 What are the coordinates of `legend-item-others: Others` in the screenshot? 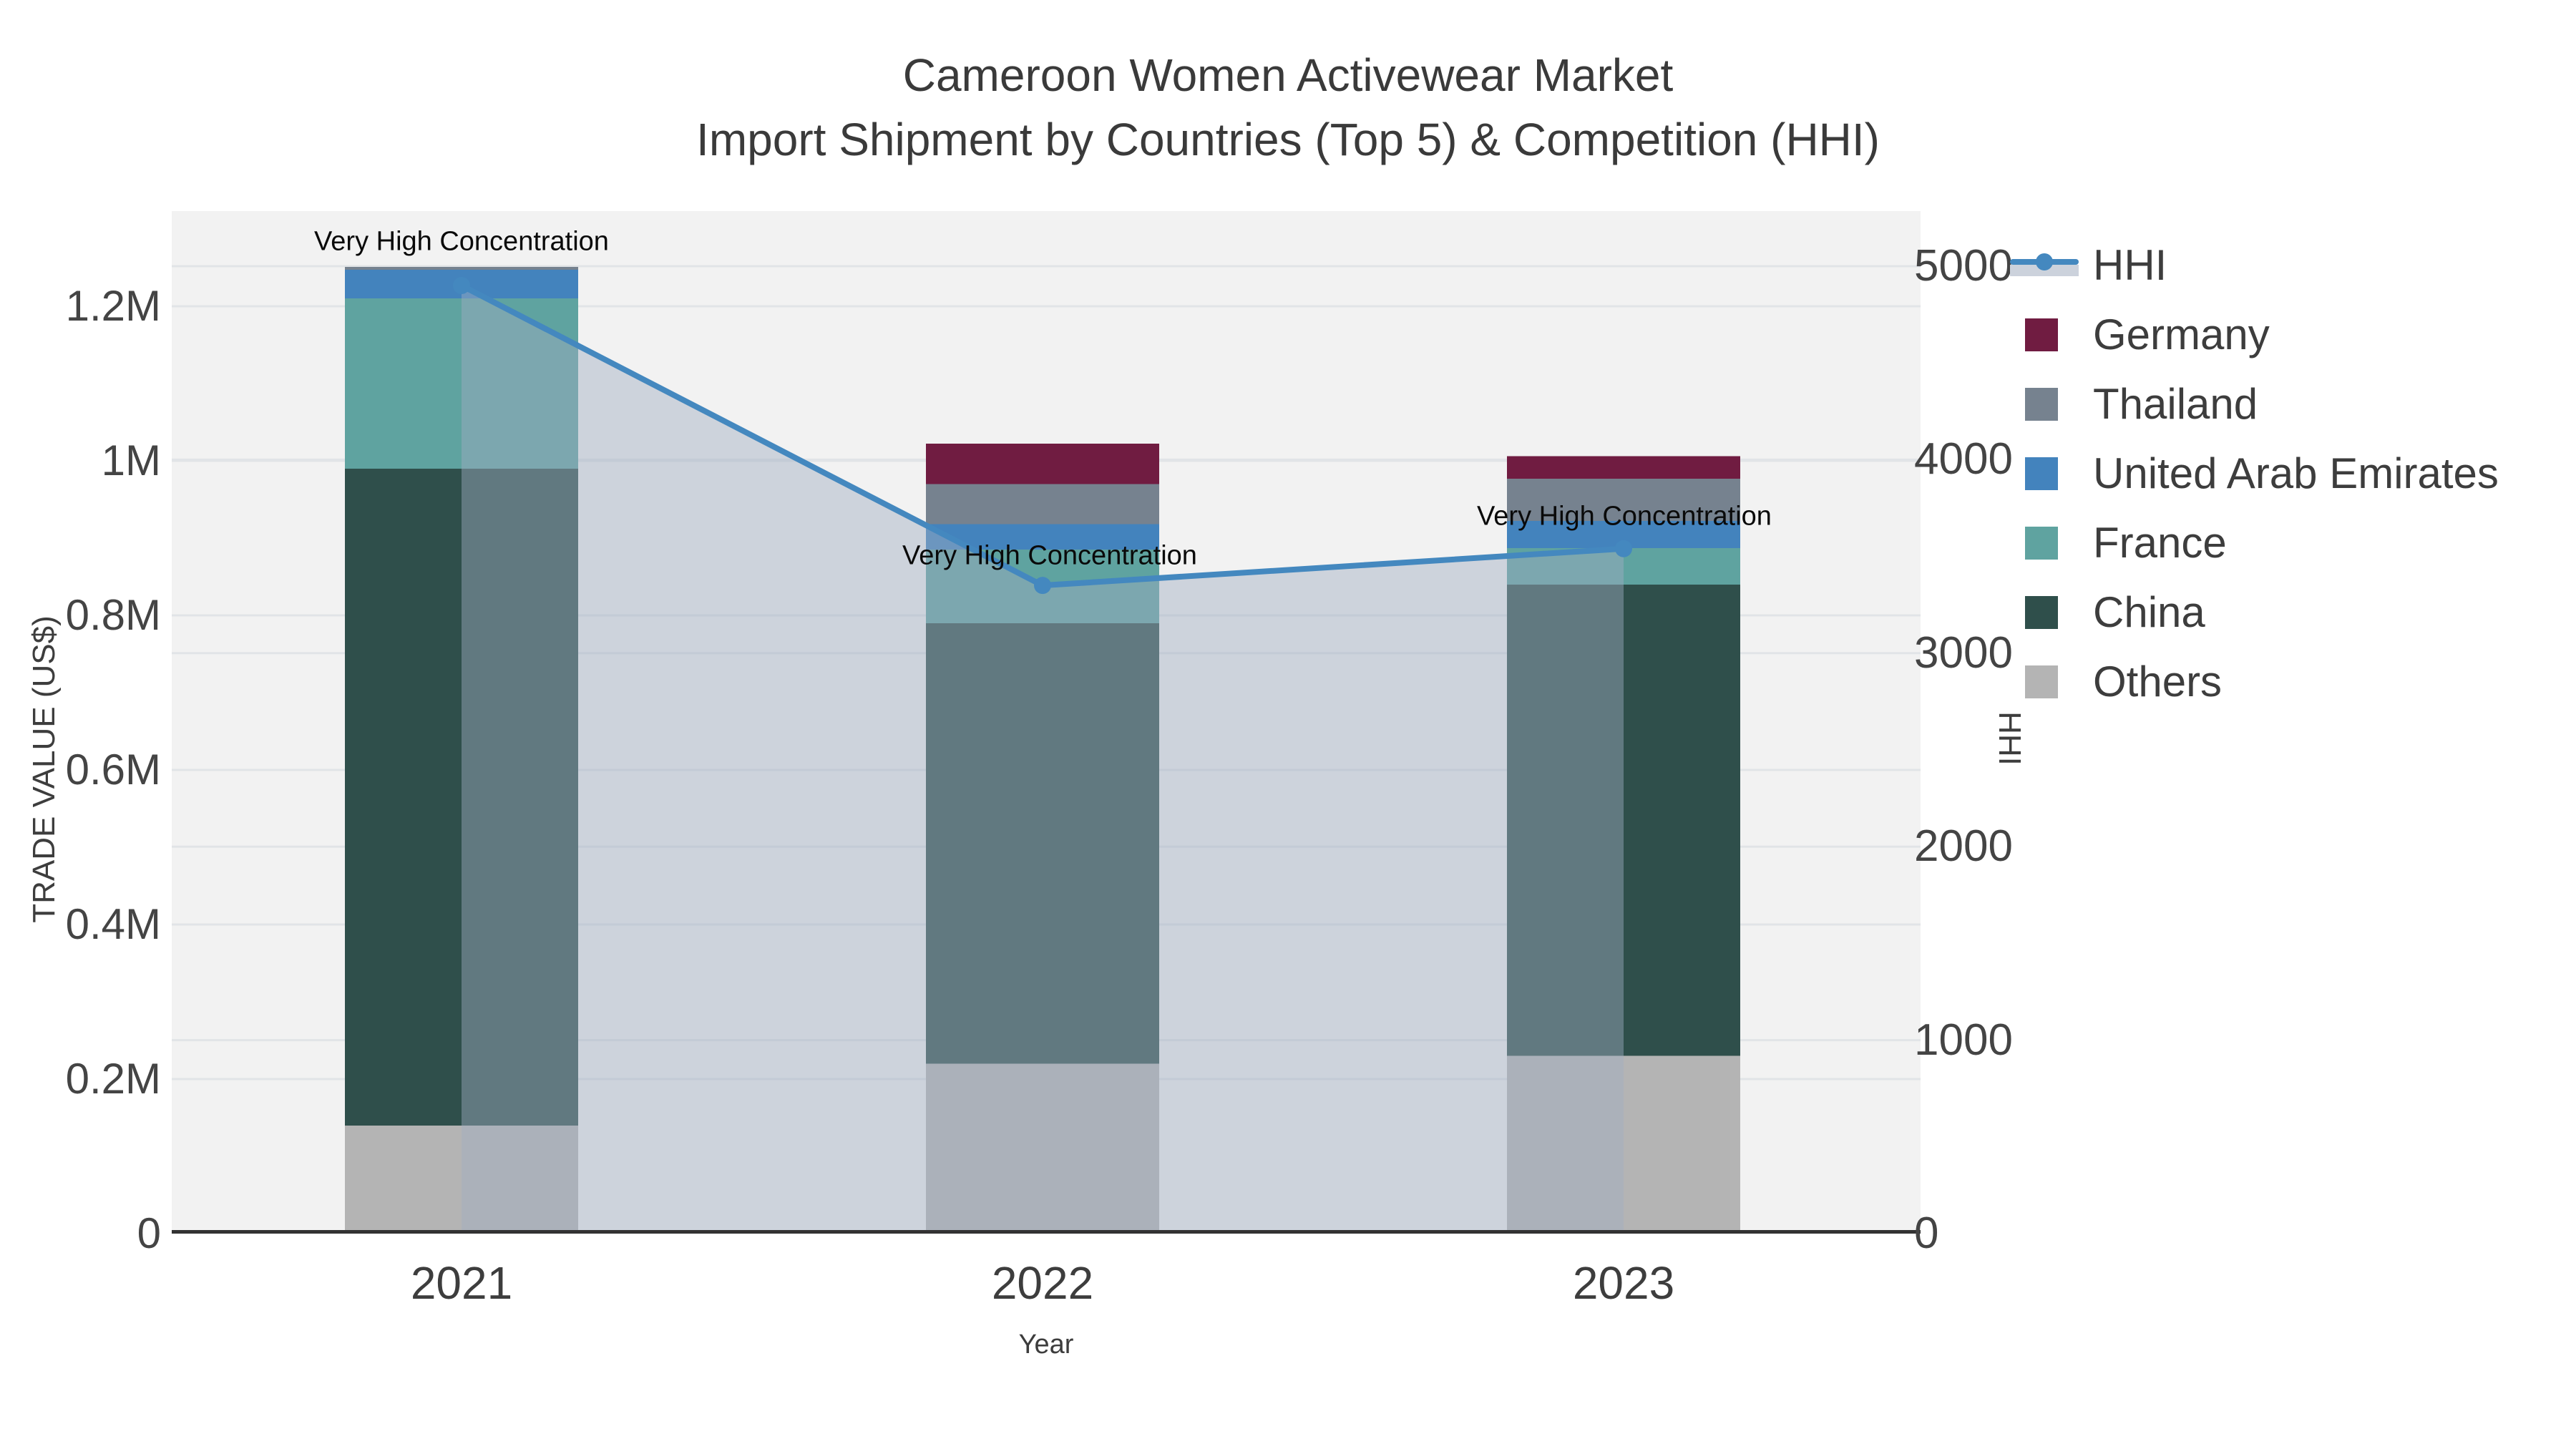 It's located at (2256, 681).